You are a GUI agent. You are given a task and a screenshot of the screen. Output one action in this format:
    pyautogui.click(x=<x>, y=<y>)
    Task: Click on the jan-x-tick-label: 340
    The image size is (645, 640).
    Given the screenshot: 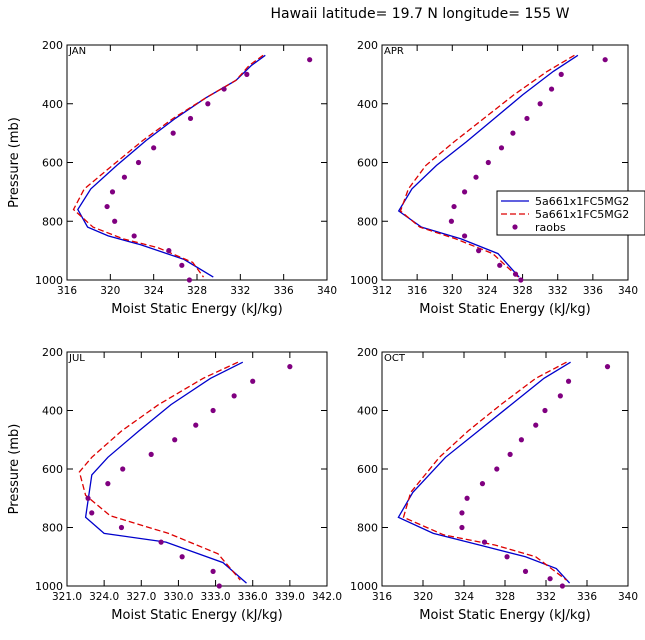 What is the action you would take?
    pyautogui.click(x=327, y=291)
    